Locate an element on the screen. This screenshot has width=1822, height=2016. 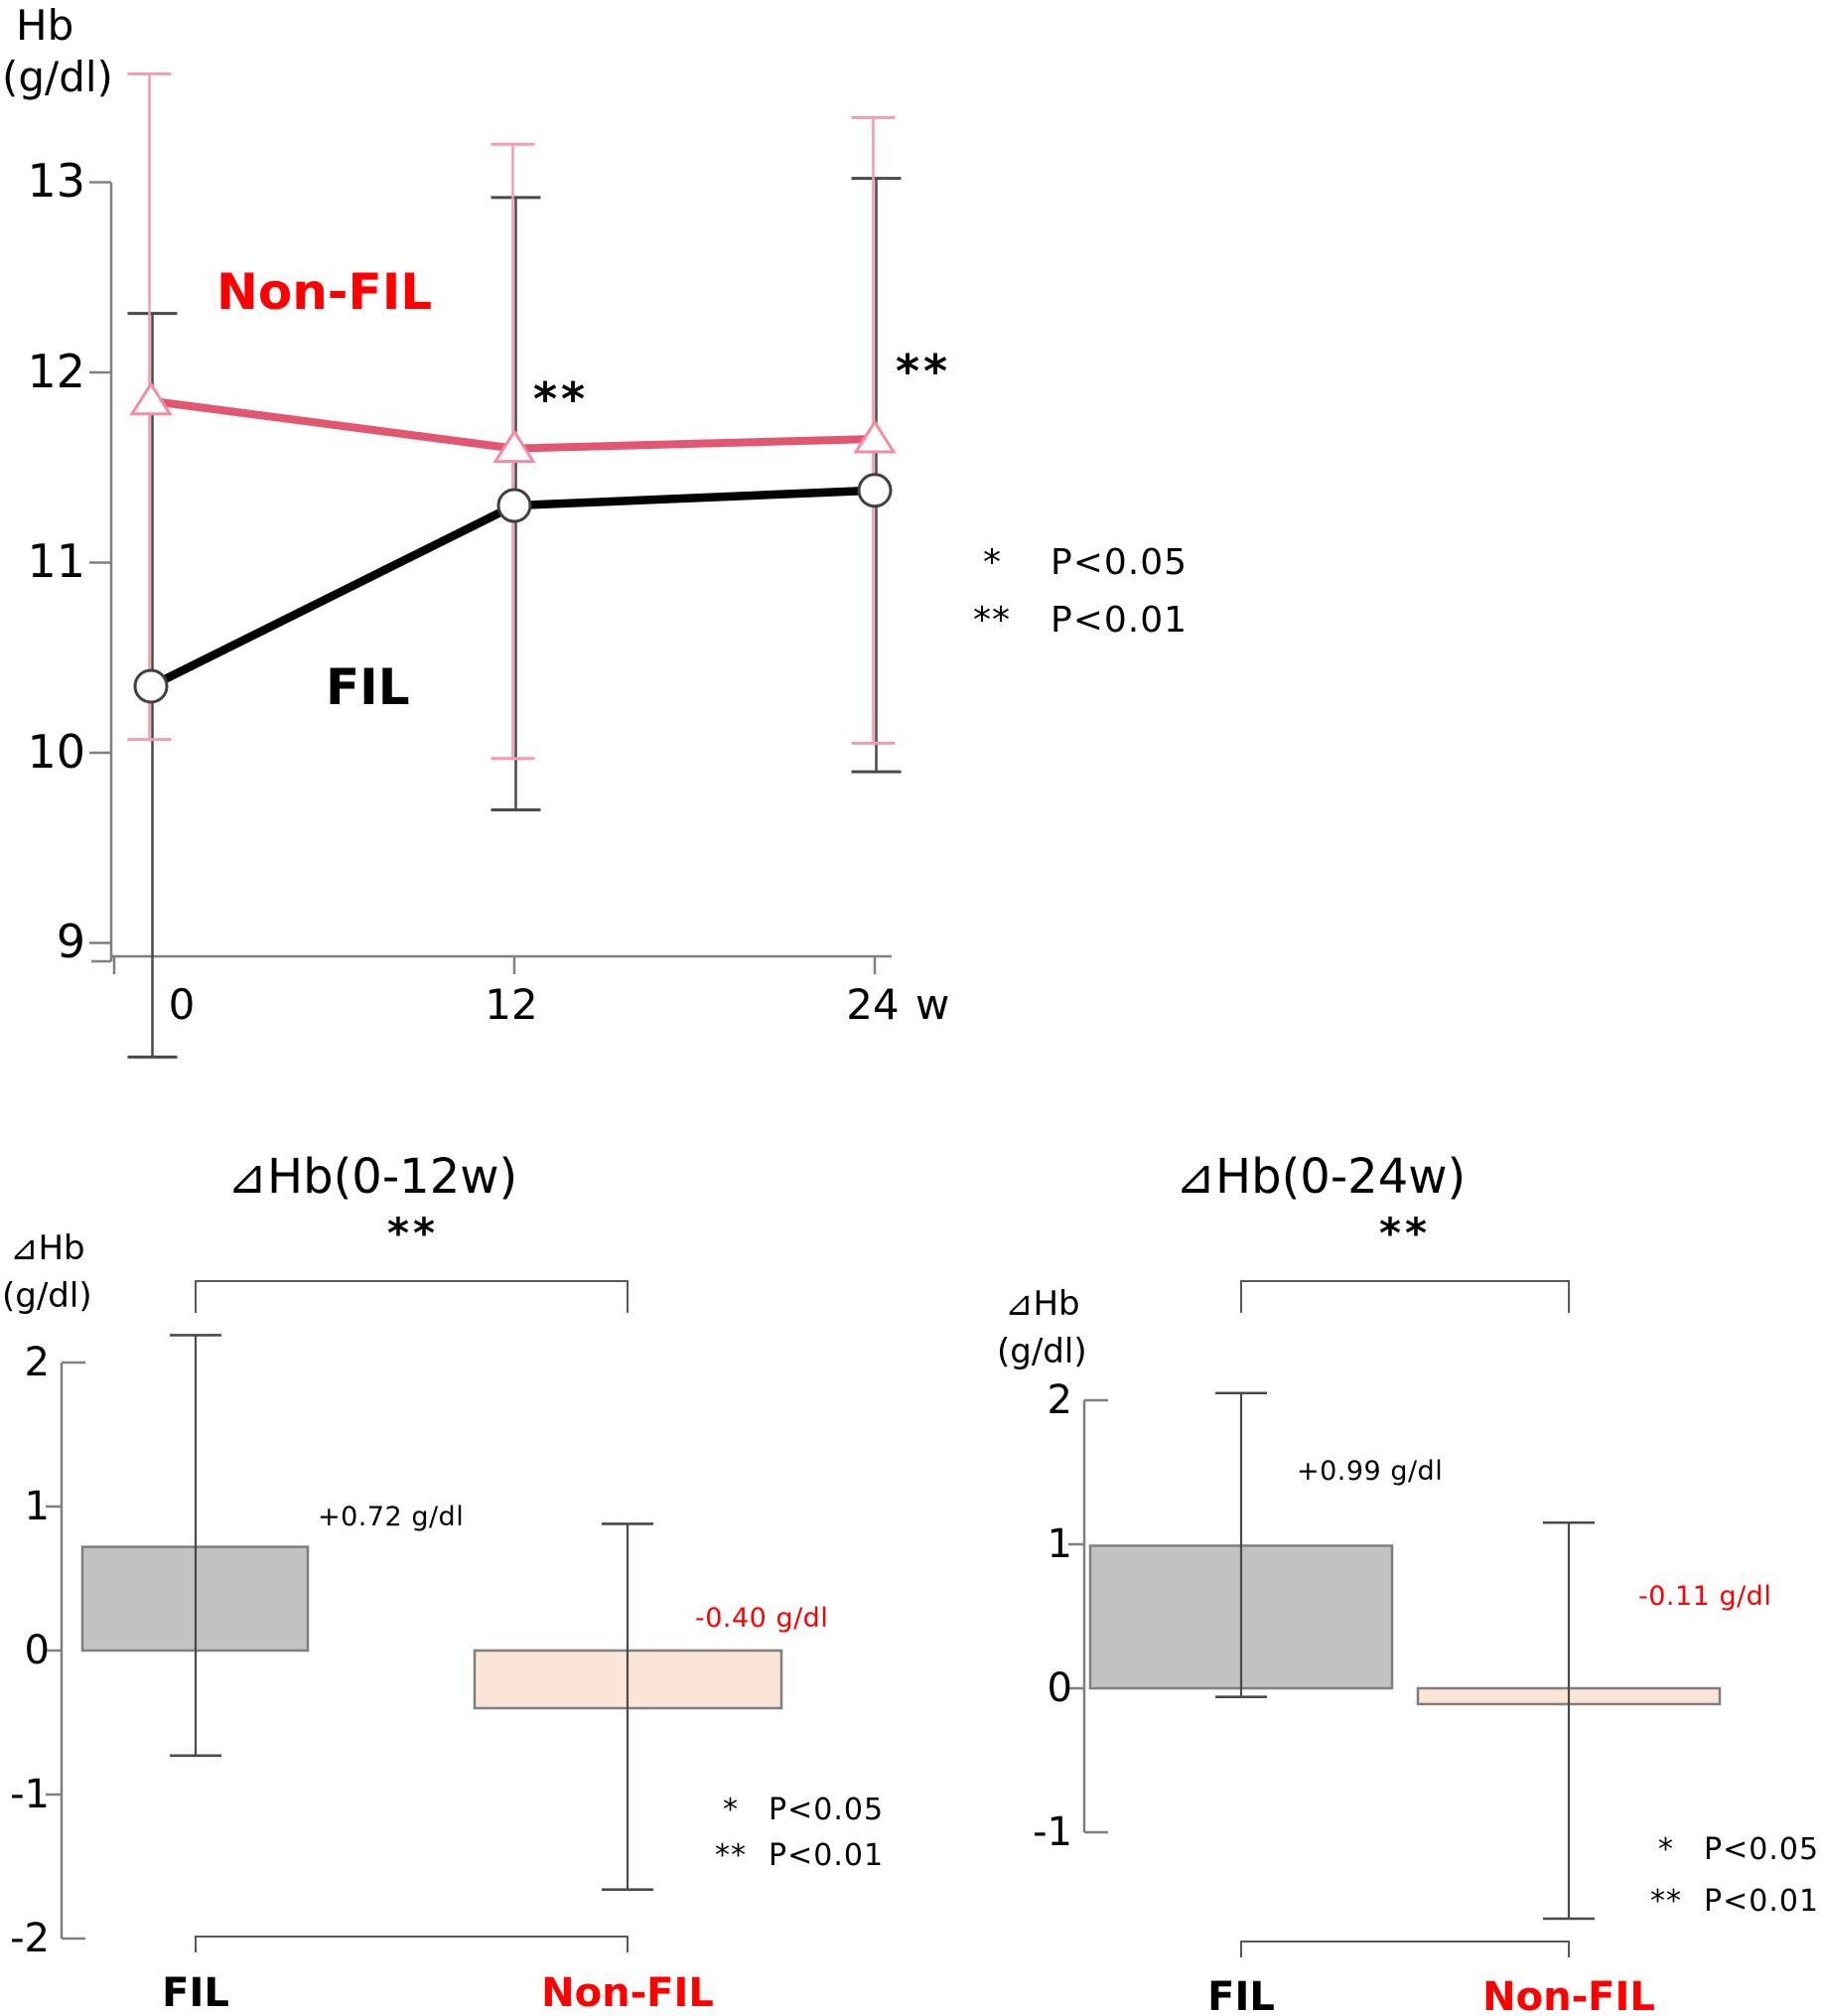
bl-nonfil-value-label: -0.40 g/dl is located at coordinates (762, 1618).